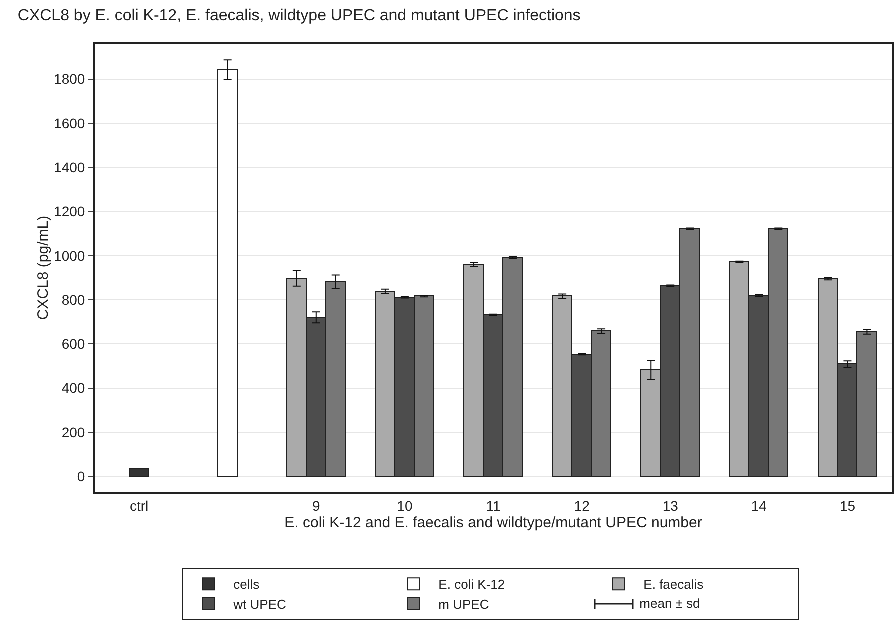  Describe the element at coordinates (405, 506) in the screenshot. I see `x-tick-label: 10` at that location.